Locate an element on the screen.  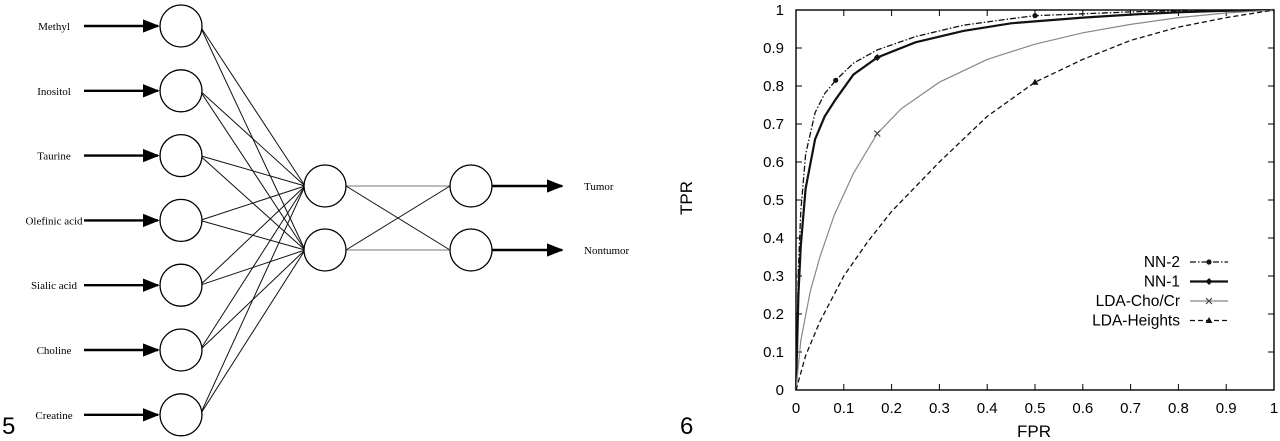
x-tick-label: 0.5 is located at coordinates (1035, 408).